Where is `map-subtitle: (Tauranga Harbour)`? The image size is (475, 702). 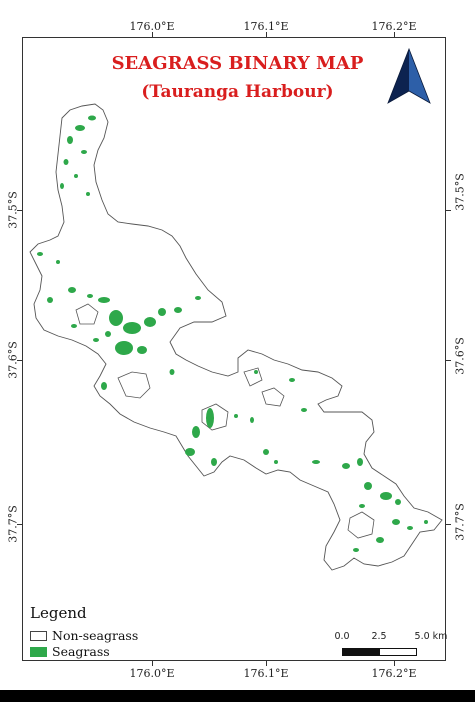
map-subtitle: (Tauranga Harbour) is located at coordinates (237, 92).